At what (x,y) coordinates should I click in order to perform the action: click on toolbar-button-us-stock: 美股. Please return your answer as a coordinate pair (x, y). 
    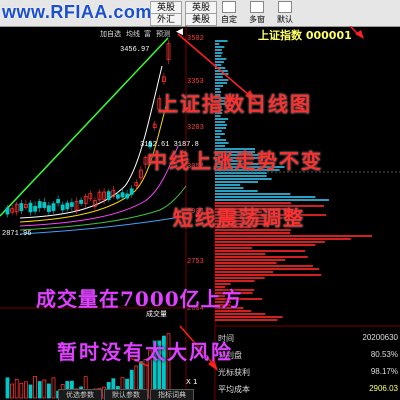
    Looking at the image, I should click on (201, 19).